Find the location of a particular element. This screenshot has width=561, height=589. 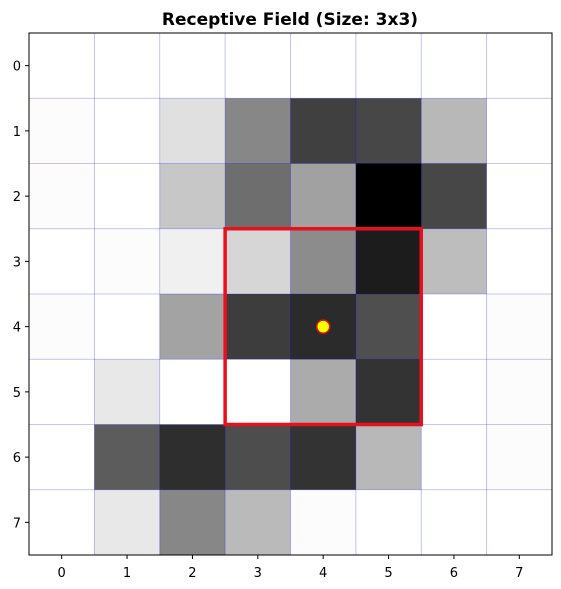

x-tick-label: 2 is located at coordinates (192, 573).